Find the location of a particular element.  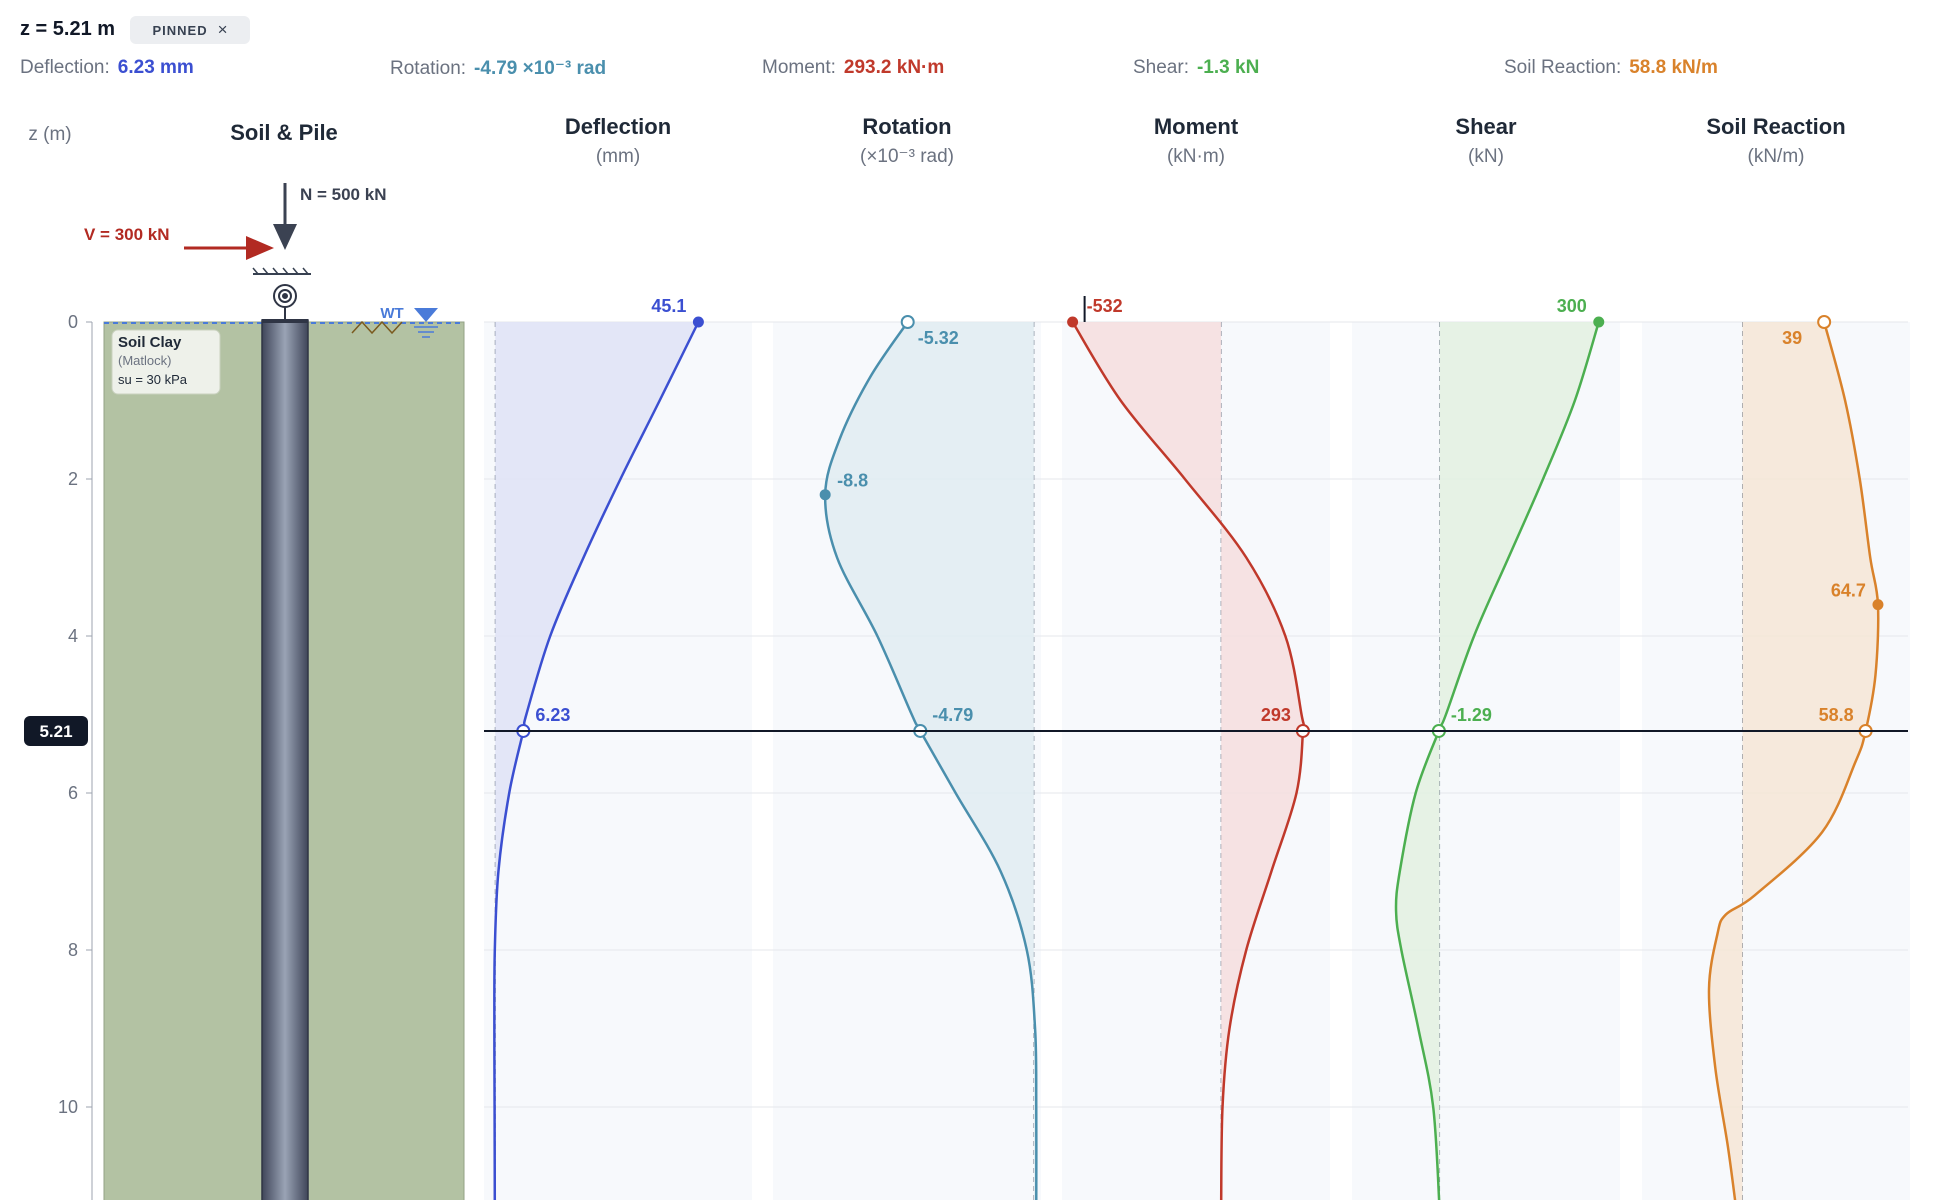

pinned-label: PINNED is located at coordinates (180, 30).